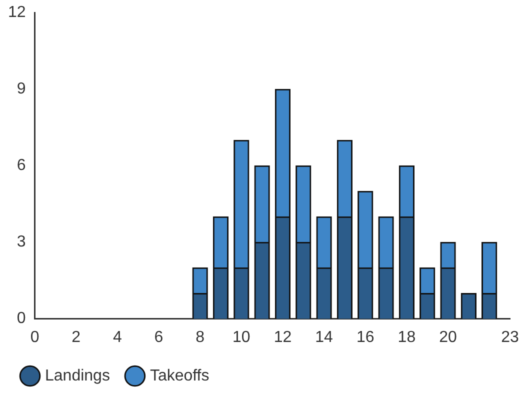  What do you see at coordinates (21, 319) in the screenshot?
I see `y-tick-label: 0` at bounding box center [21, 319].